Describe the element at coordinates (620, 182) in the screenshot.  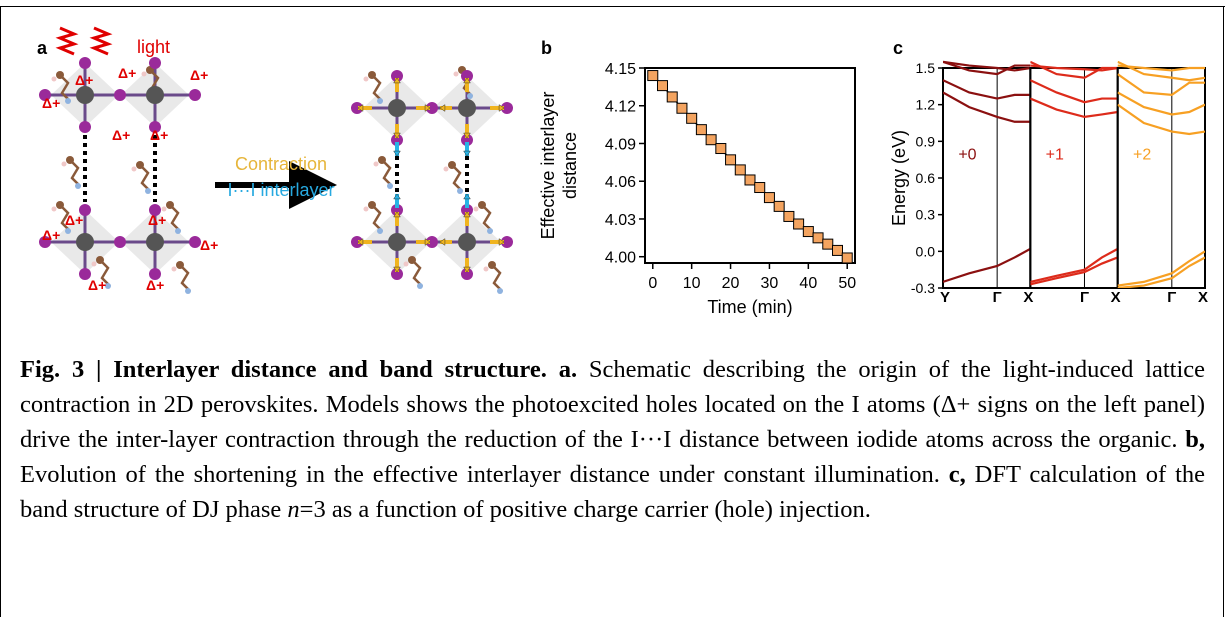
I see `y-tick-label: 4.06` at that location.